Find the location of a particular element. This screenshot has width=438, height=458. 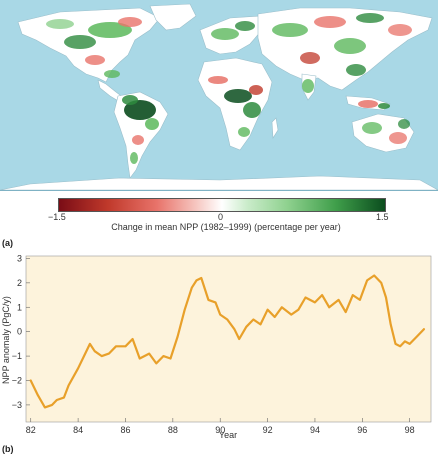

colorbar is located at coordinates (222, 205).